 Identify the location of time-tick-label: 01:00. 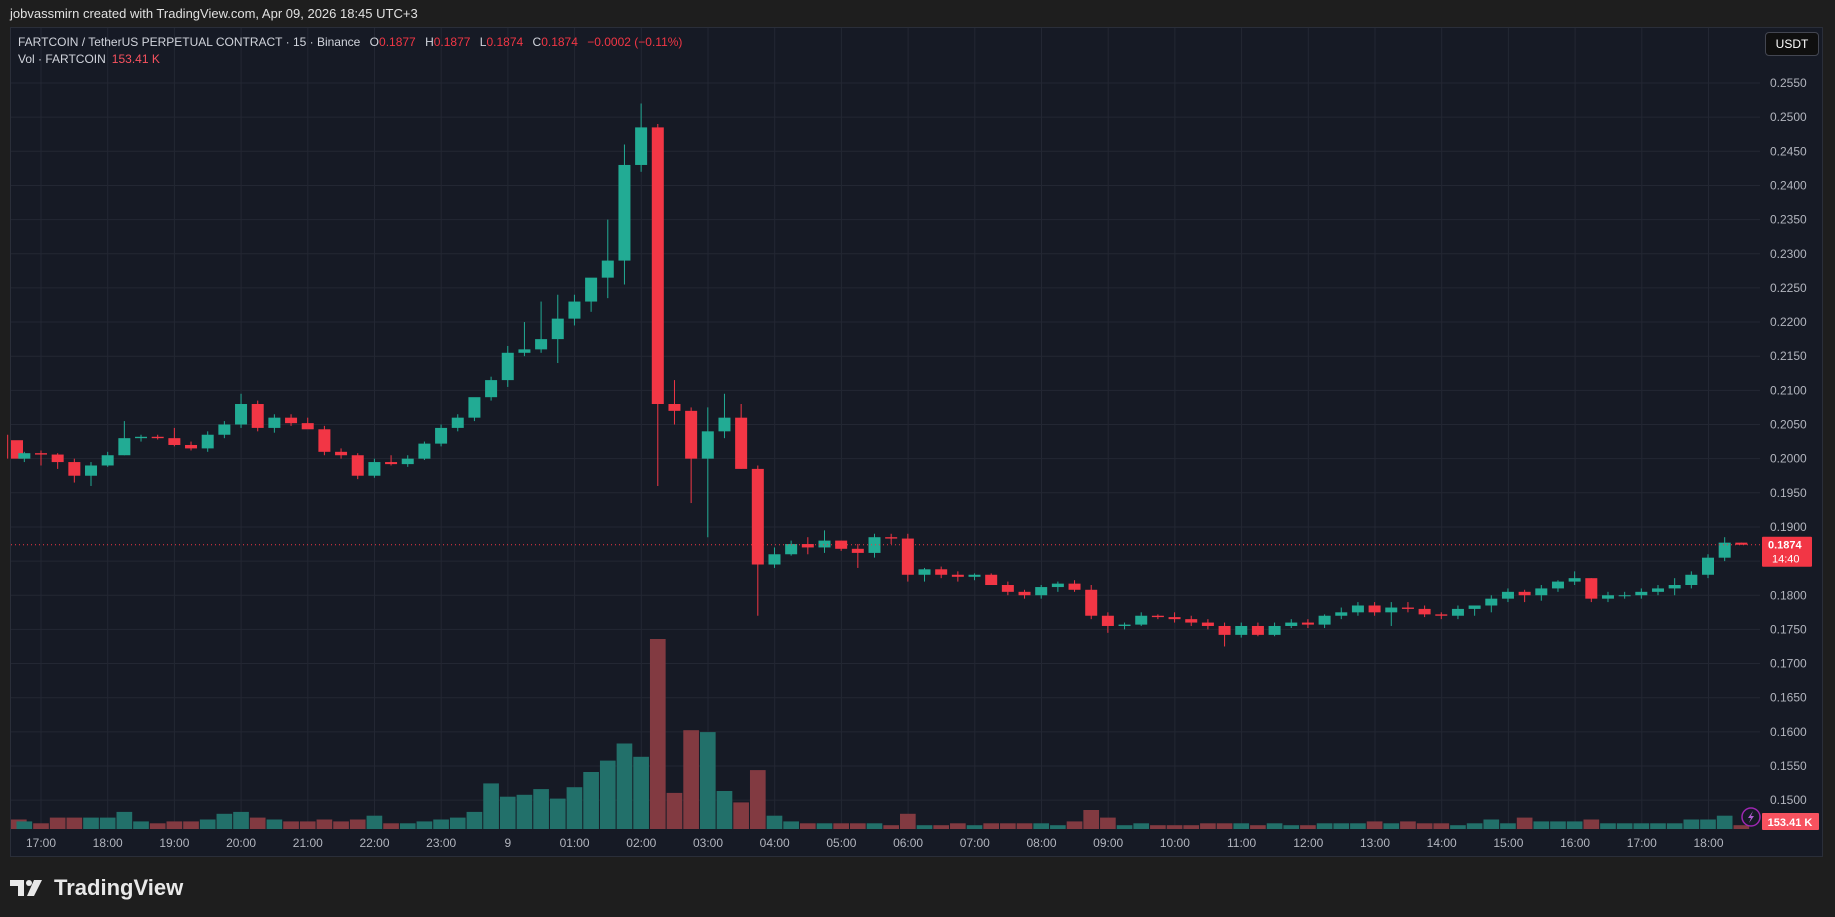
(575, 843).